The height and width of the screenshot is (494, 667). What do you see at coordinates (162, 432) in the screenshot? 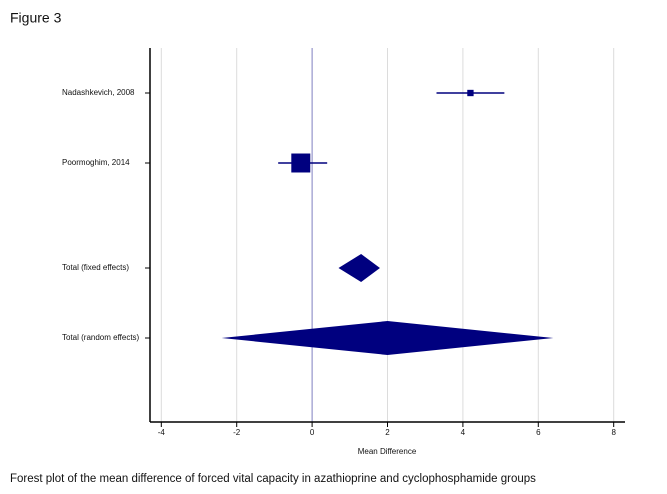
I see `x-tick-label: -4` at bounding box center [162, 432].